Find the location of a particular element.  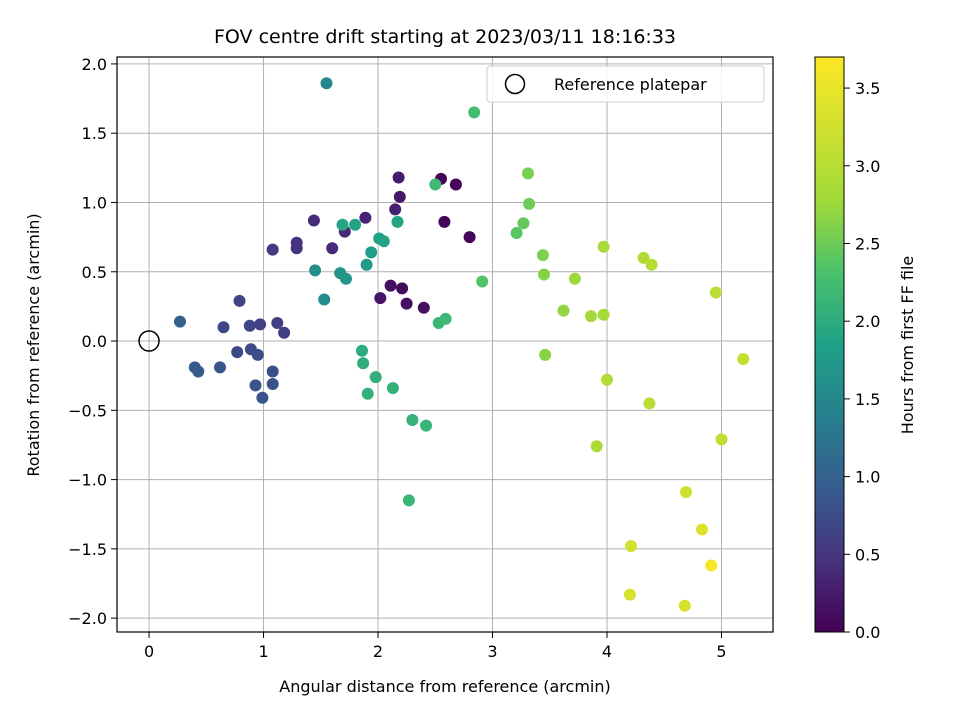

y-tick-label: 0.5 is located at coordinates (94, 272).